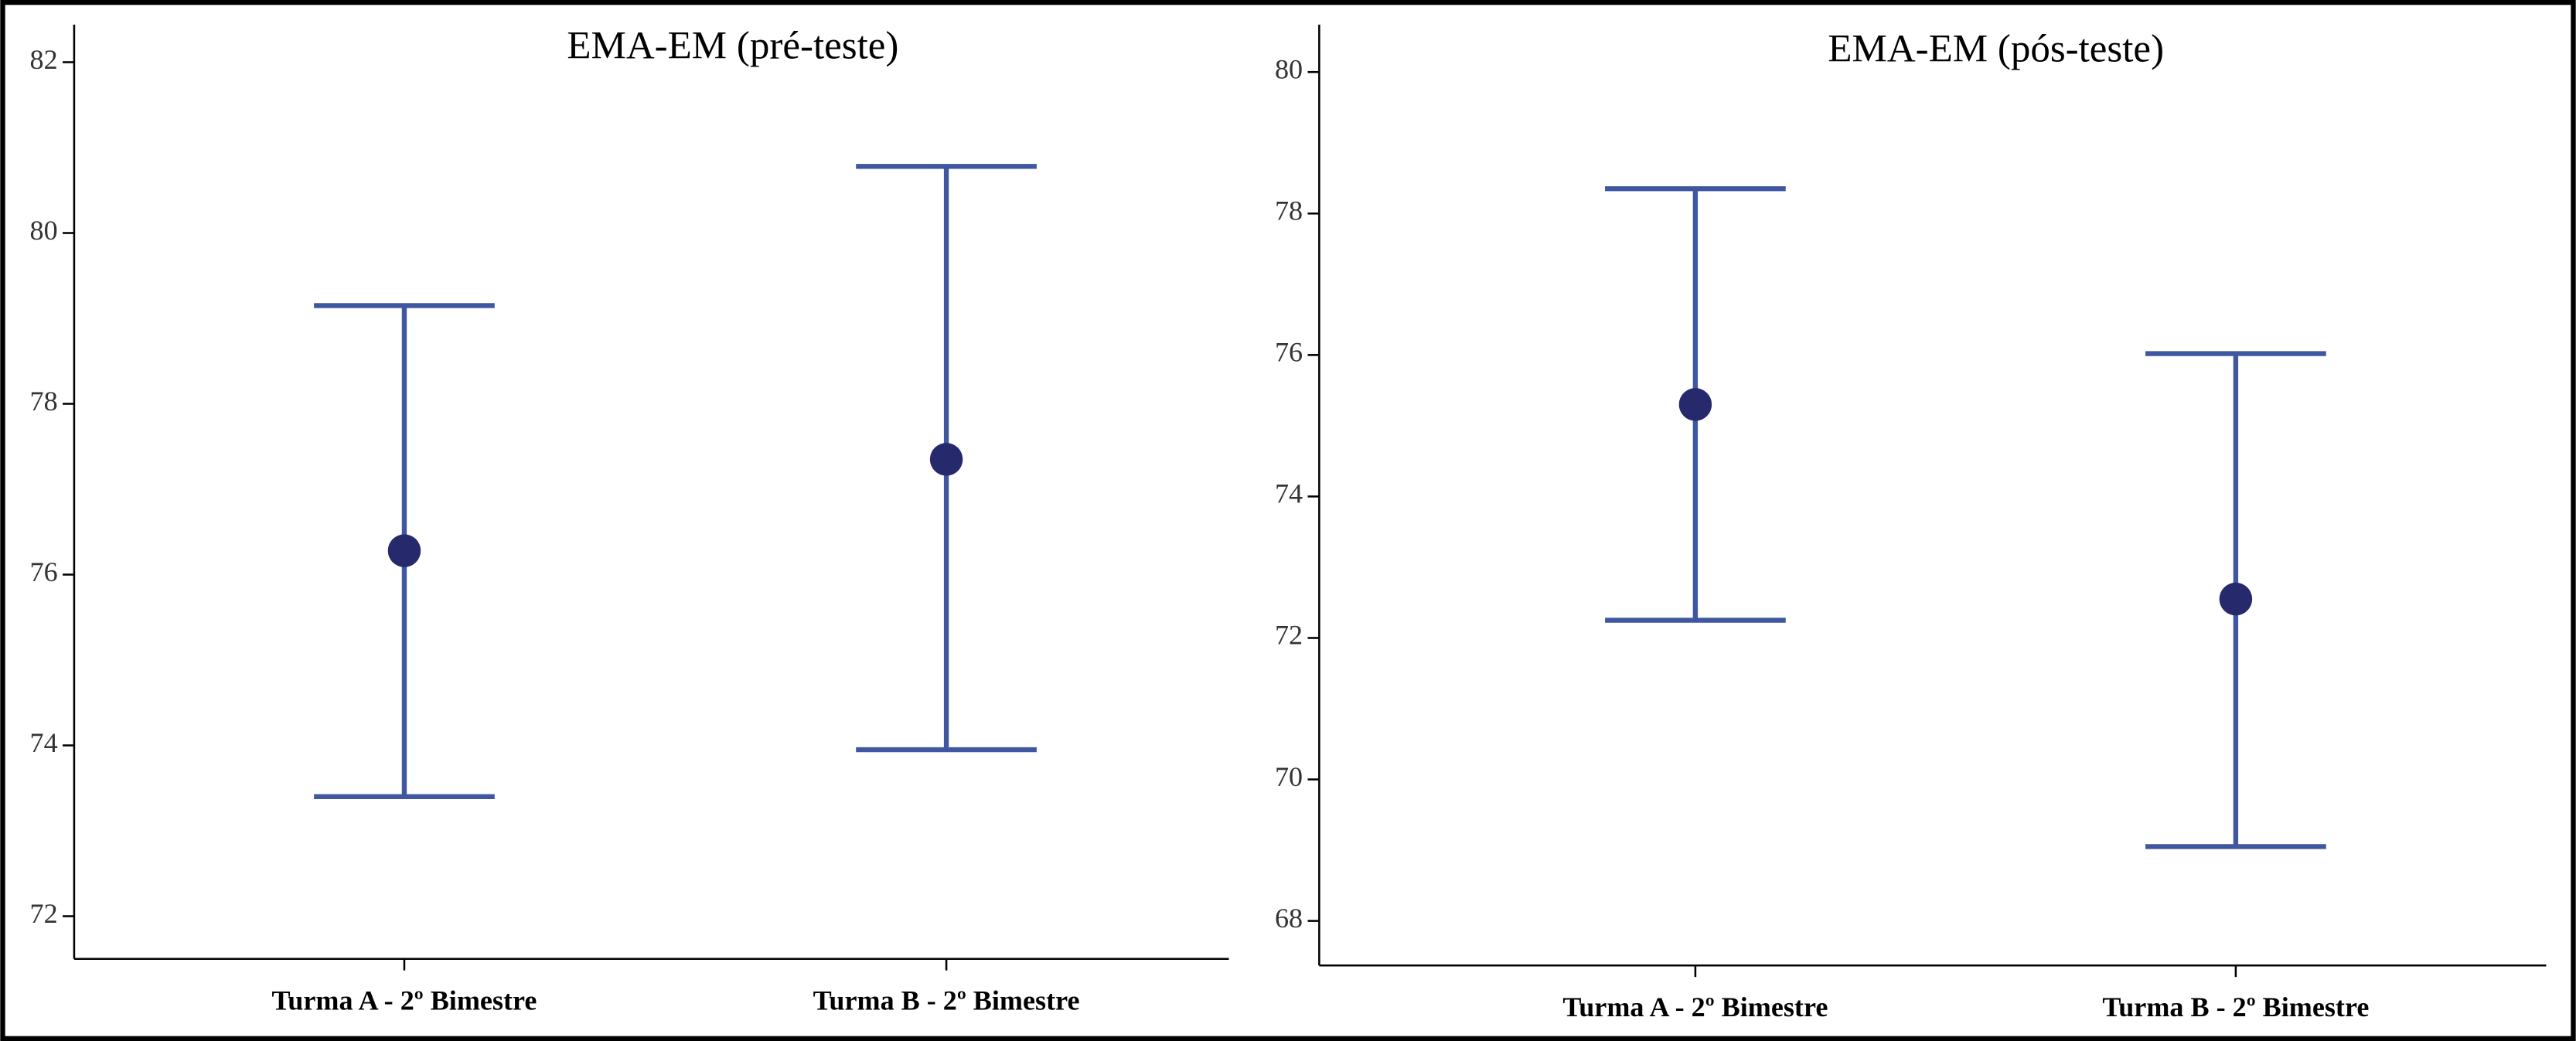  Describe the element at coordinates (732, 45) in the screenshot. I see `chart-title: EMA-EM (pré-teste)` at that location.